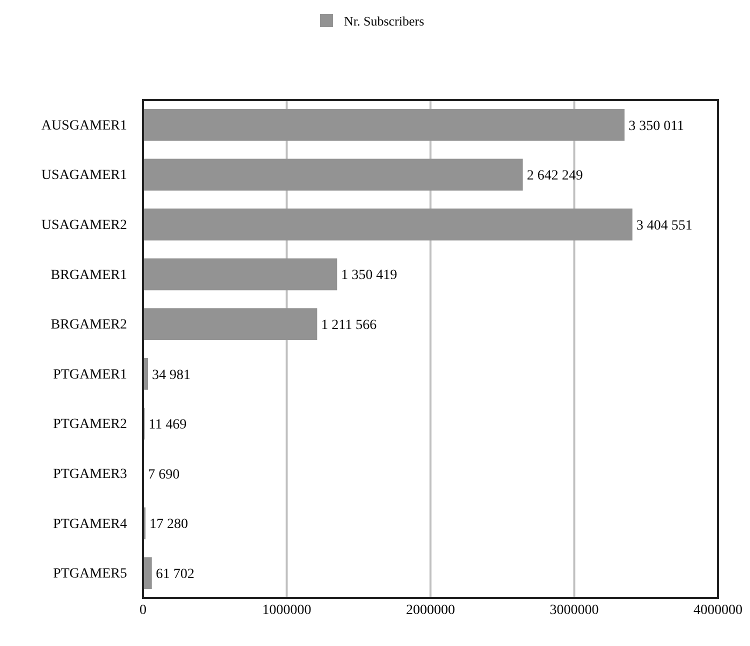 This screenshot has height=646, width=750. Describe the element at coordinates (369, 276) in the screenshot. I see `data-label: 1 350 419` at that location.